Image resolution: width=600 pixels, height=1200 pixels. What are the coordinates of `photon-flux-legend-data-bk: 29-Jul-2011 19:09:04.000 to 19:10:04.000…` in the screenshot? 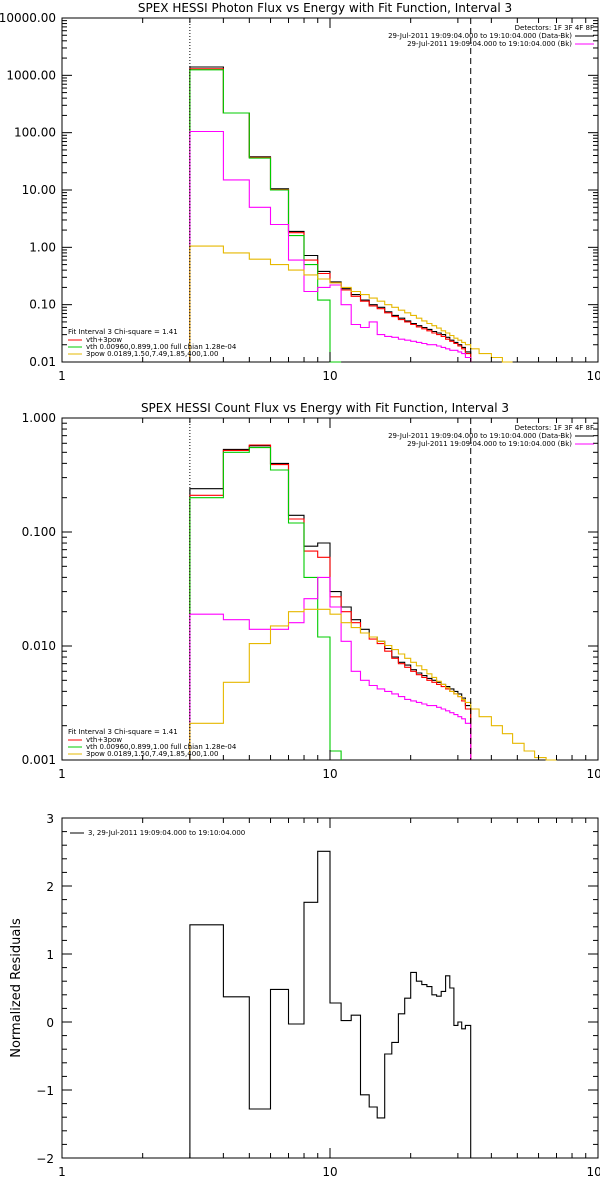 It's located at (480, 36).